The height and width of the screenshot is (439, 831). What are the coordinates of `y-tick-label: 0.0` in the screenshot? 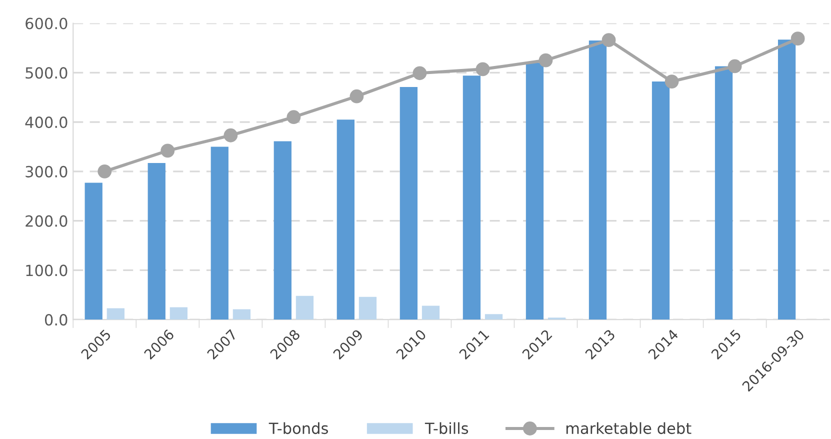 It's located at (56, 320).